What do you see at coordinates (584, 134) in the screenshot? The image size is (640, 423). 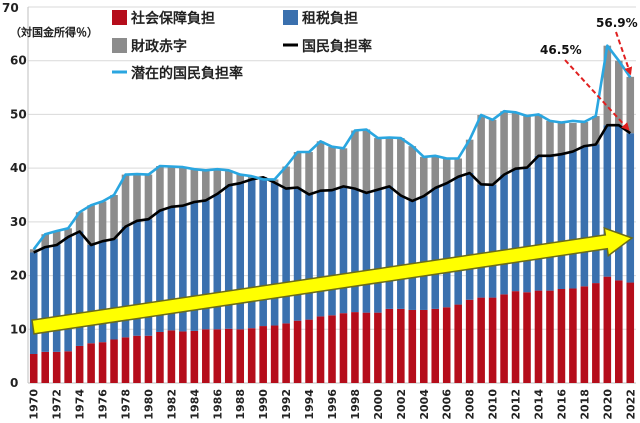 I see `bar-deficit-2018` at bounding box center [584, 134].